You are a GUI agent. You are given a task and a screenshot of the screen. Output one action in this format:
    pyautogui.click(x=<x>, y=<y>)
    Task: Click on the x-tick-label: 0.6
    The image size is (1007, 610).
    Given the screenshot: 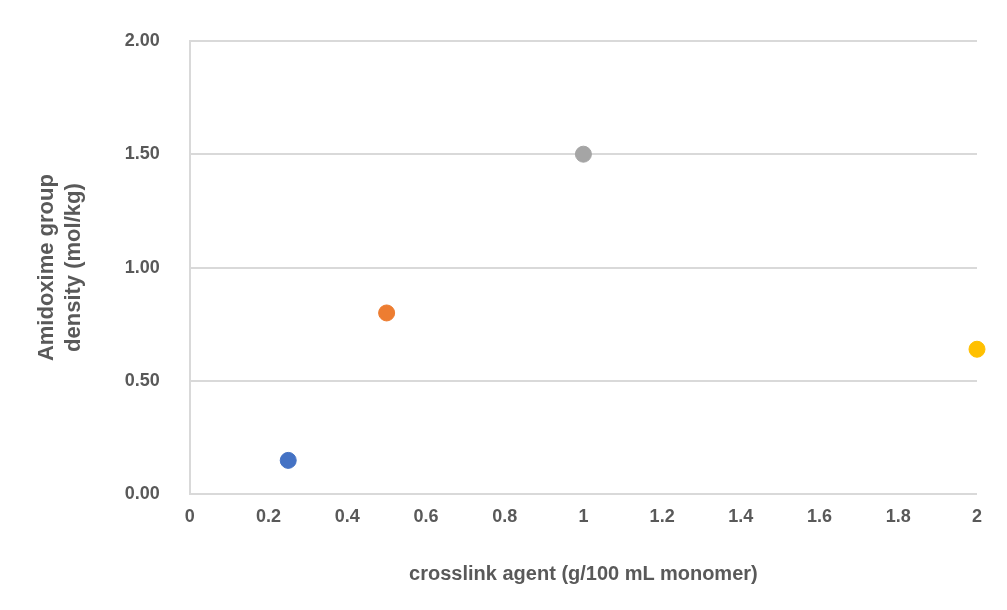 What is the action you would take?
    pyautogui.click(x=426, y=516)
    